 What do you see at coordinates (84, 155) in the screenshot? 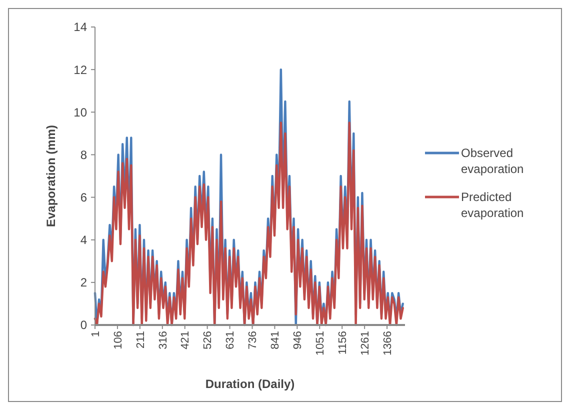
I see `y-tick-label: 8` at bounding box center [84, 155].